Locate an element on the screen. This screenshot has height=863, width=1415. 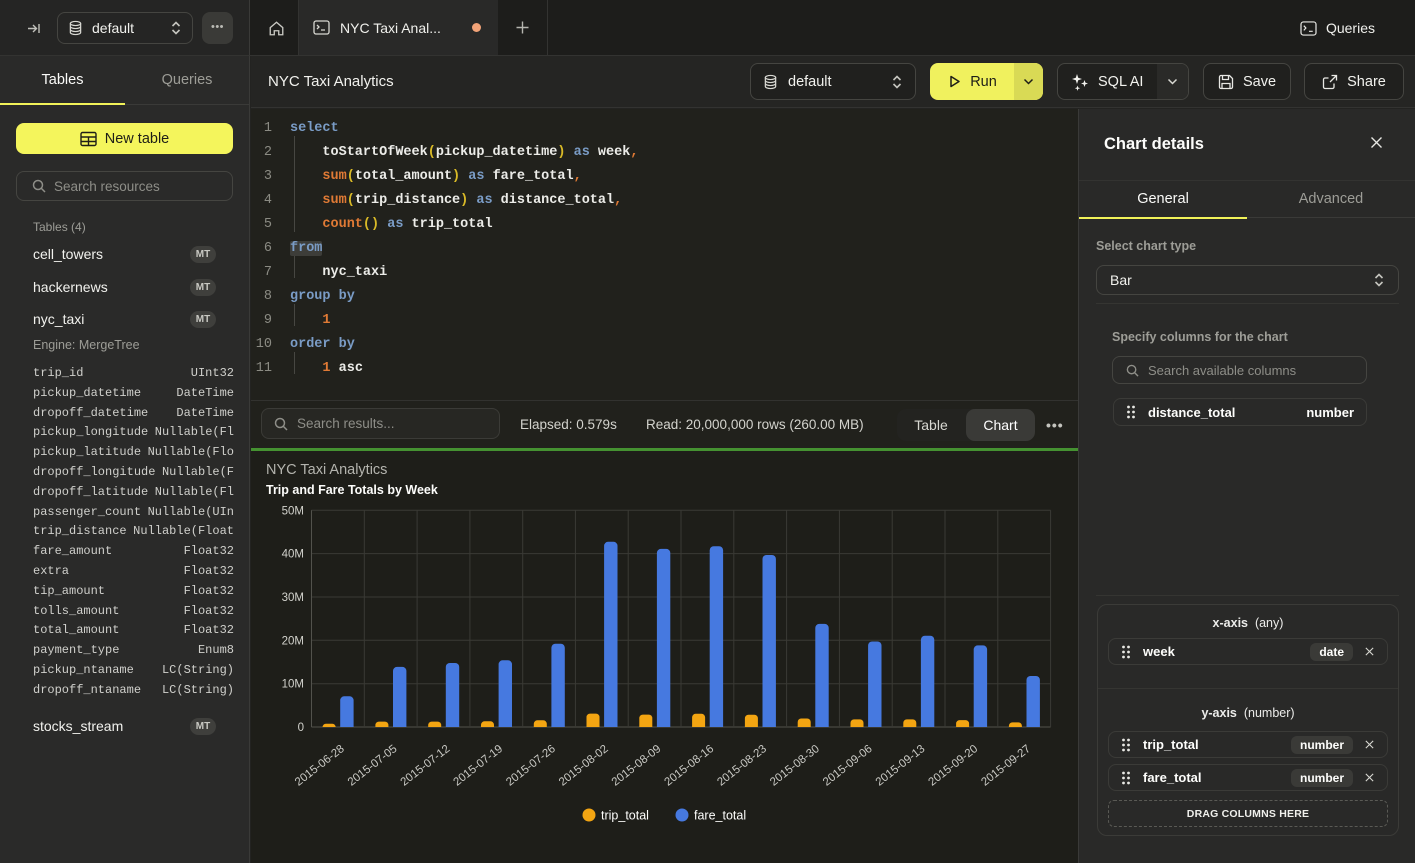
svg-text: 2015-08-09 is located at coordinates (637, 766).